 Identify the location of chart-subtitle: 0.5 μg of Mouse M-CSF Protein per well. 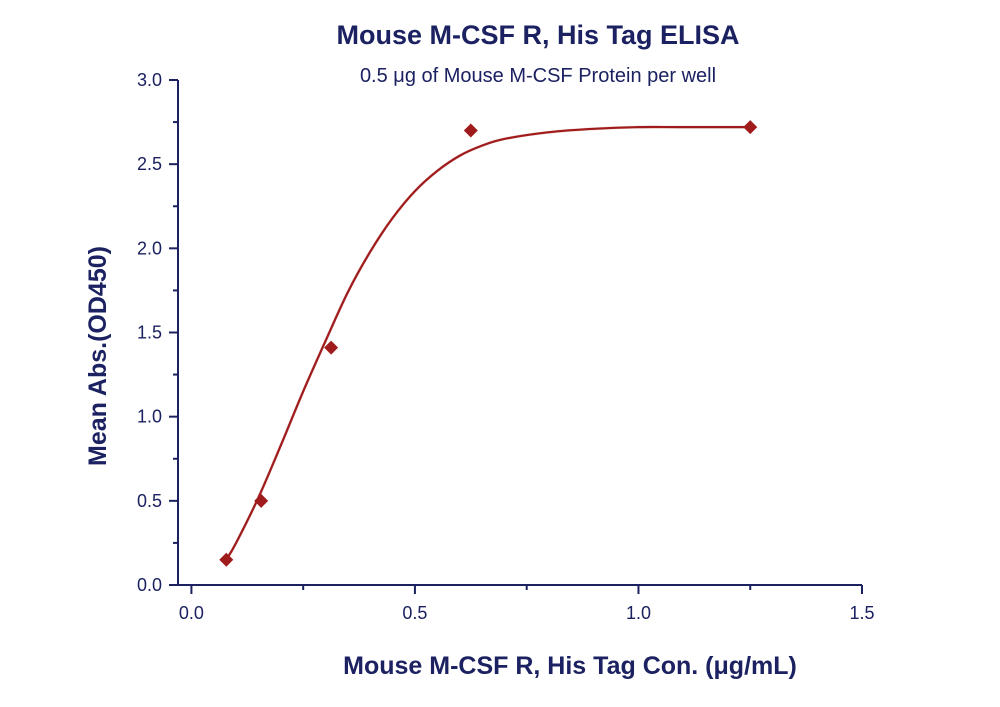
(538, 76).